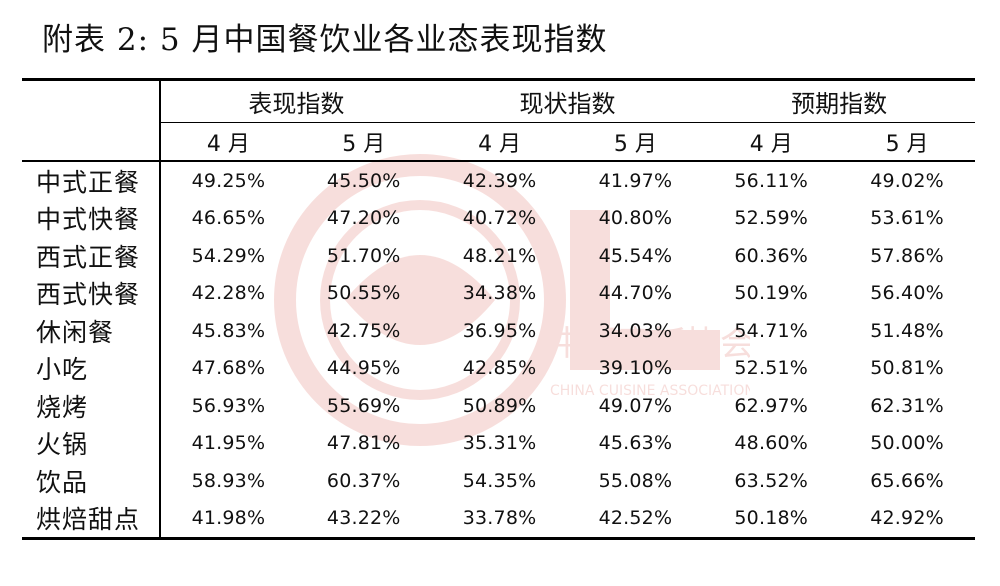 This screenshot has width=1000, height=586. Describe the element at coordinates (635, 368) in the screenshot. I see `table-cell: 39.10%` at that location.